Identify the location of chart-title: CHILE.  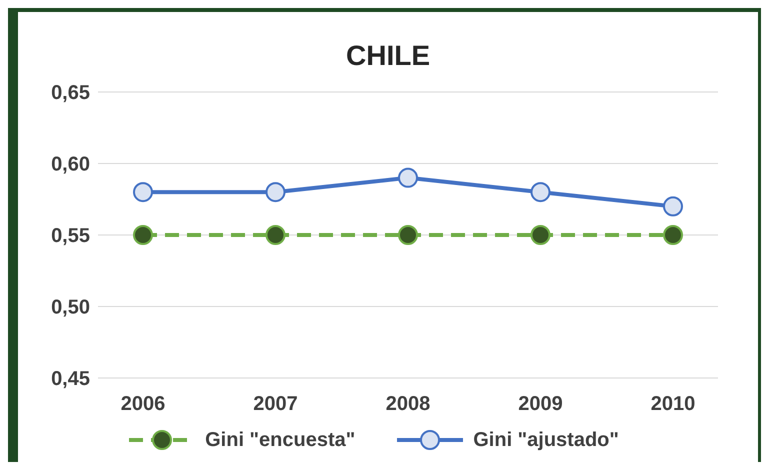
(388, 56).